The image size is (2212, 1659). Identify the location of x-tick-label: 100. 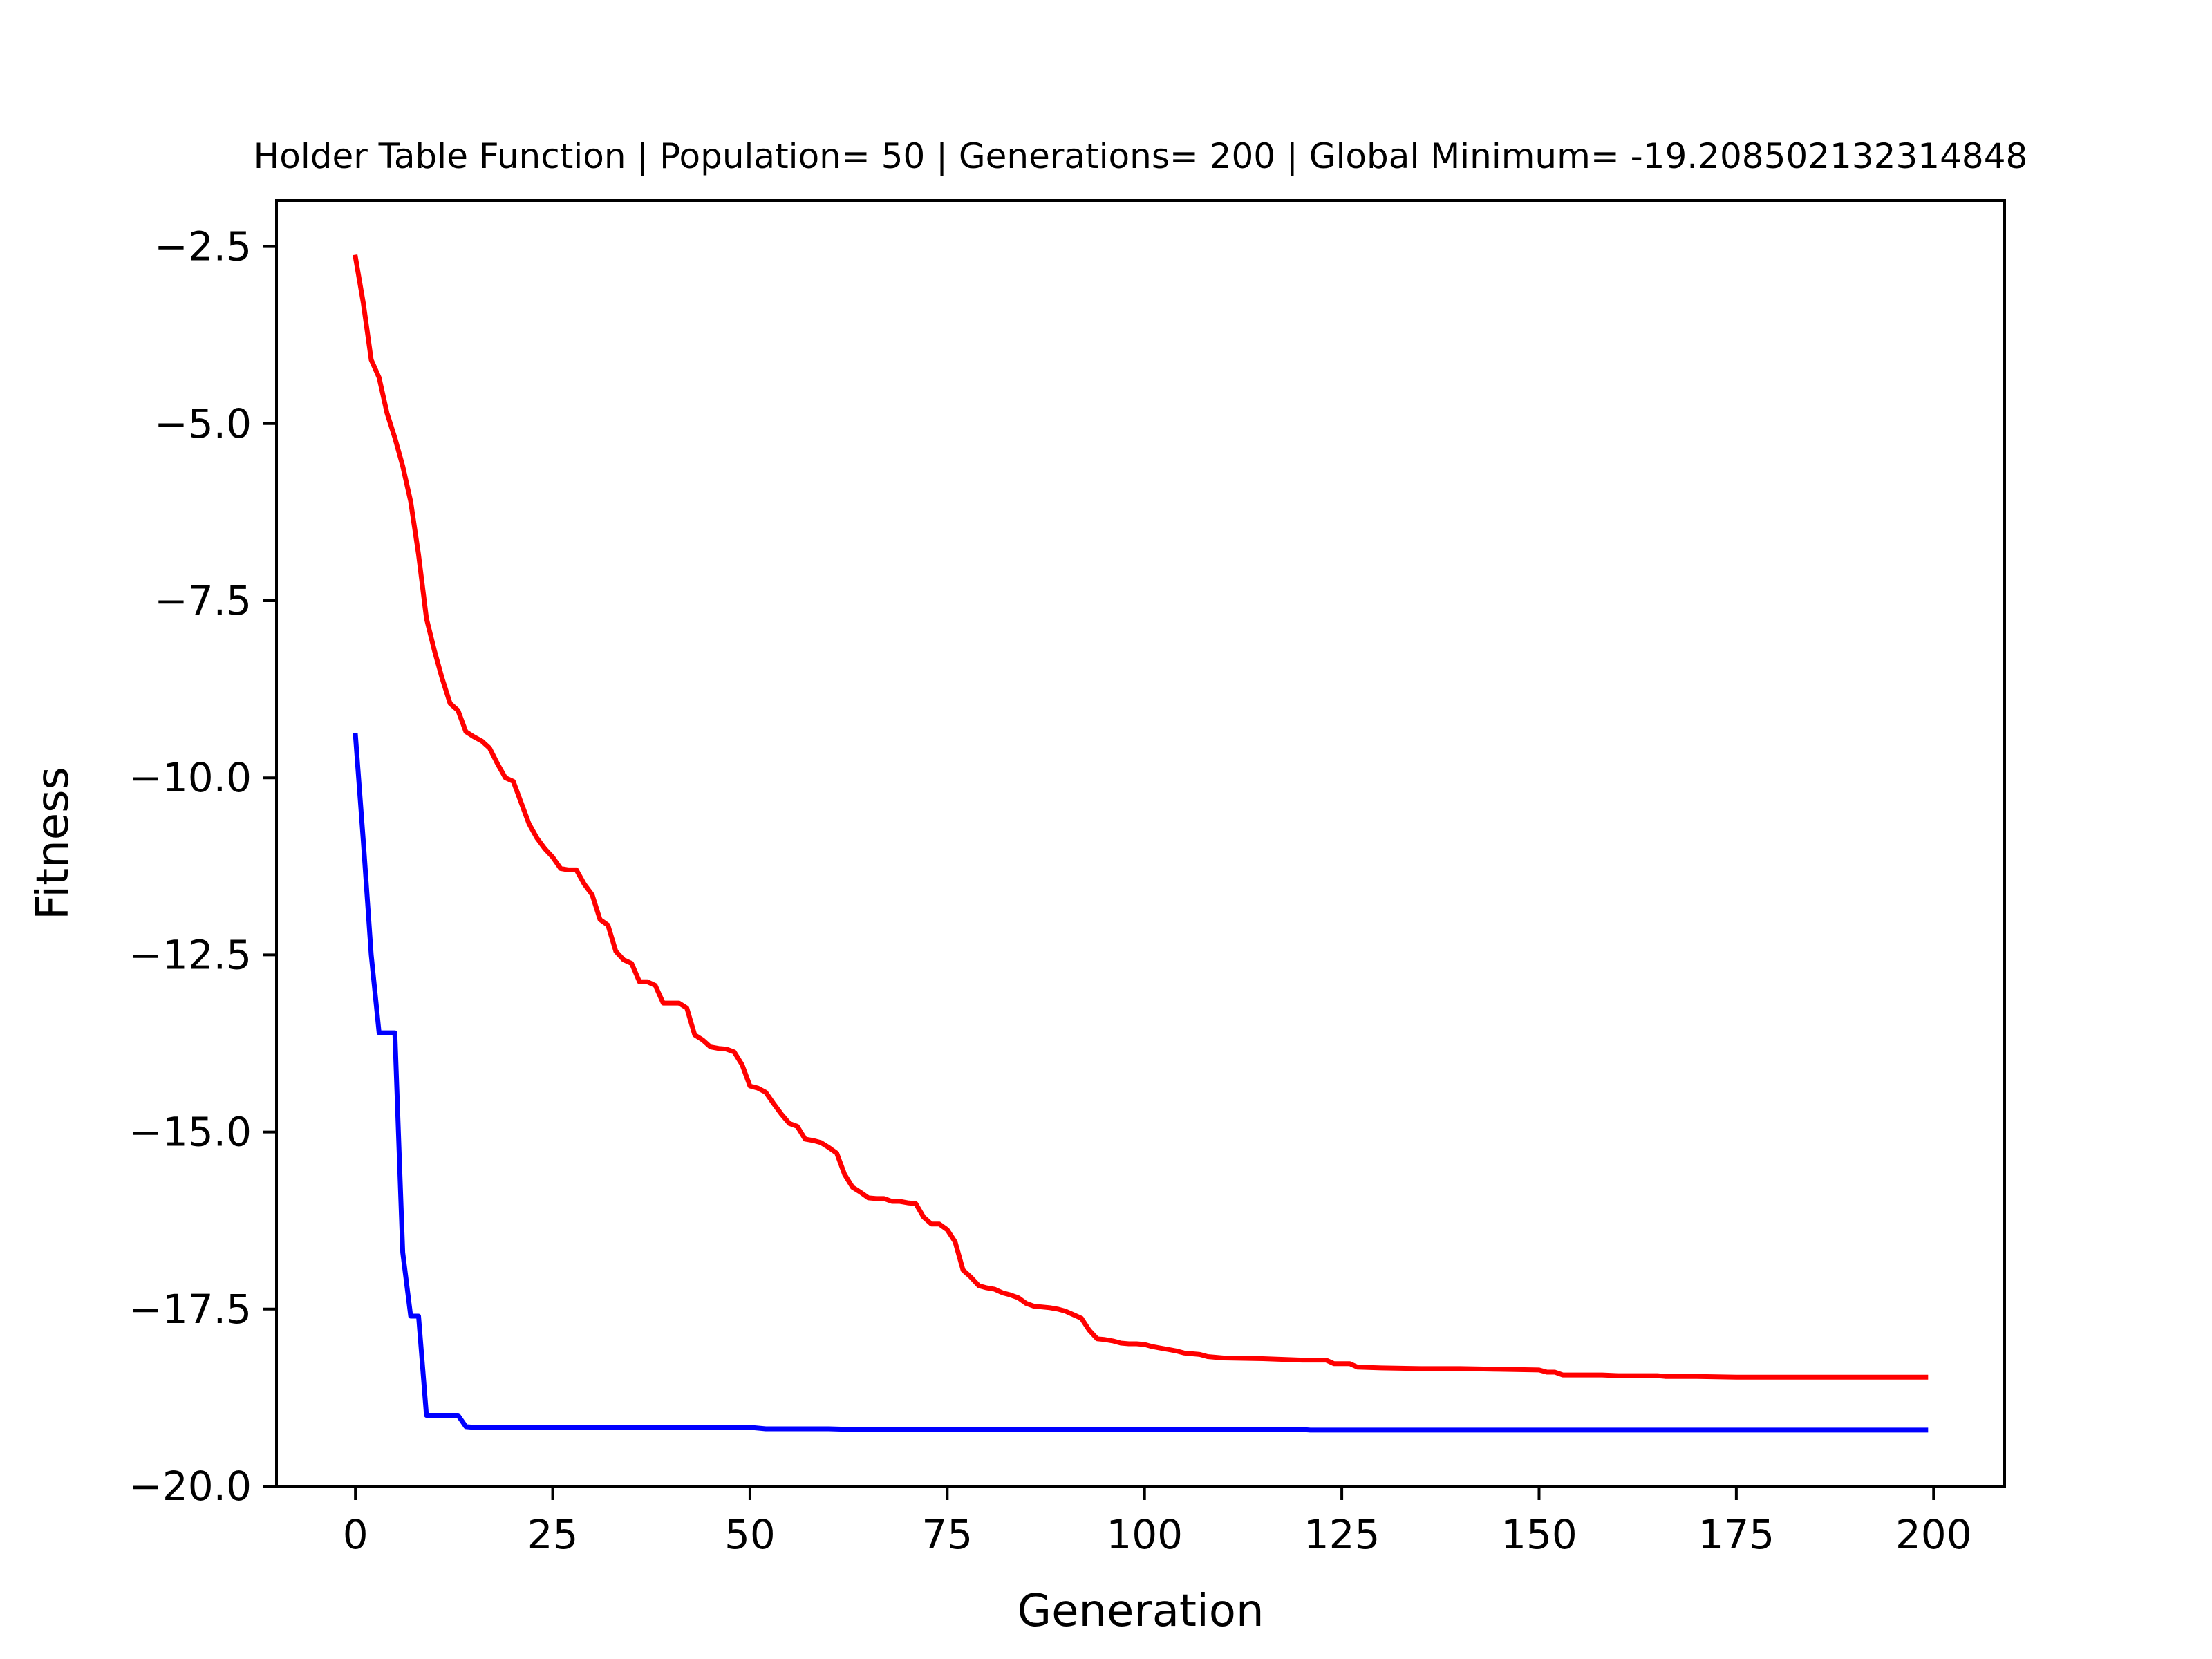
(1145, 1535).